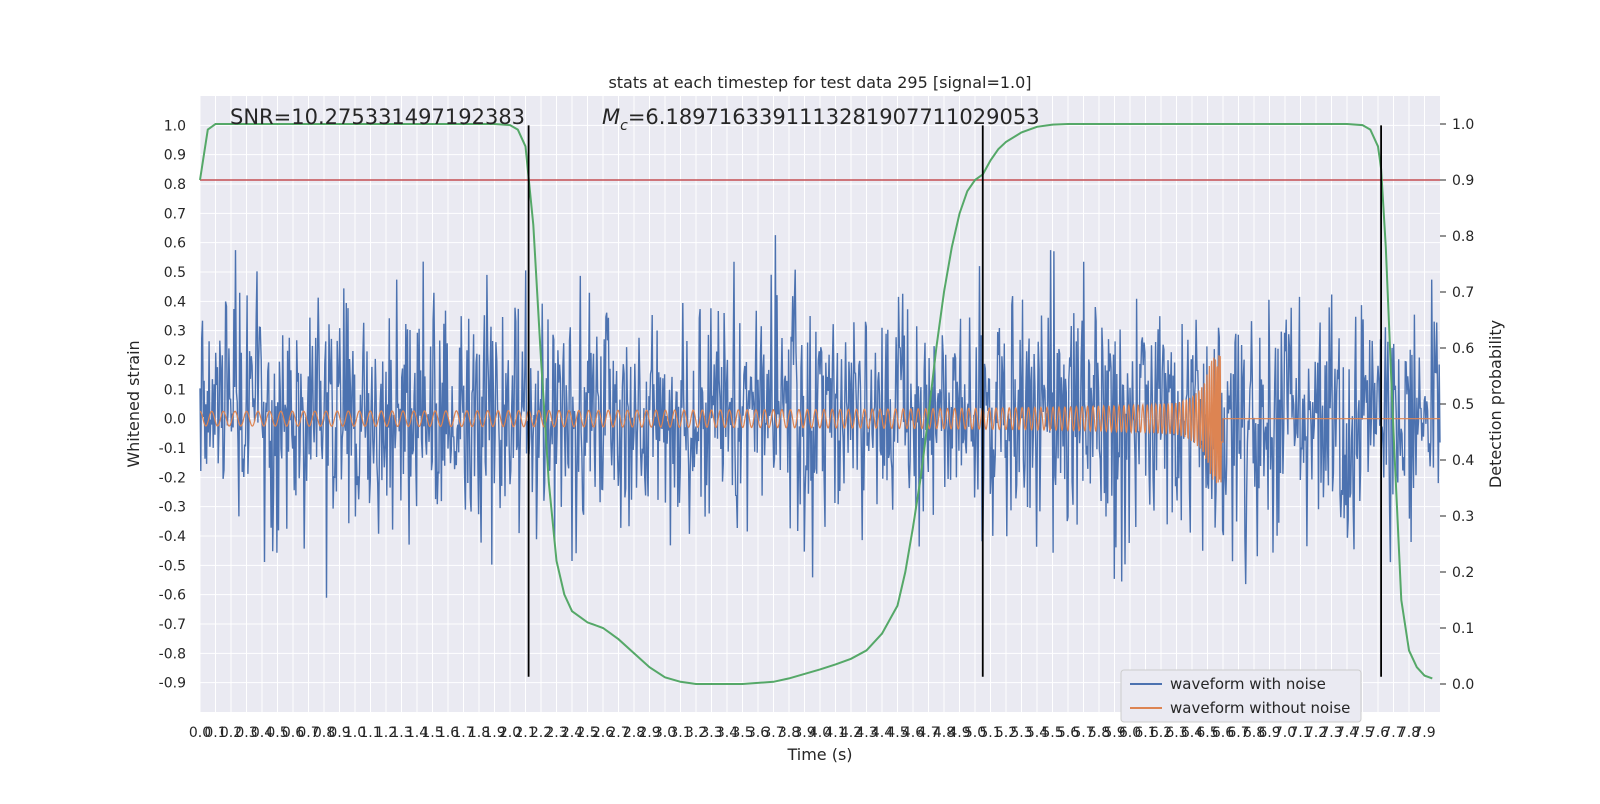 This screenshot has height=804, width=1600. What do you see at coordinates (175, 361) in the screenshot?
I see `y-tick-label: 0.2` at bounding box center [175, 361].